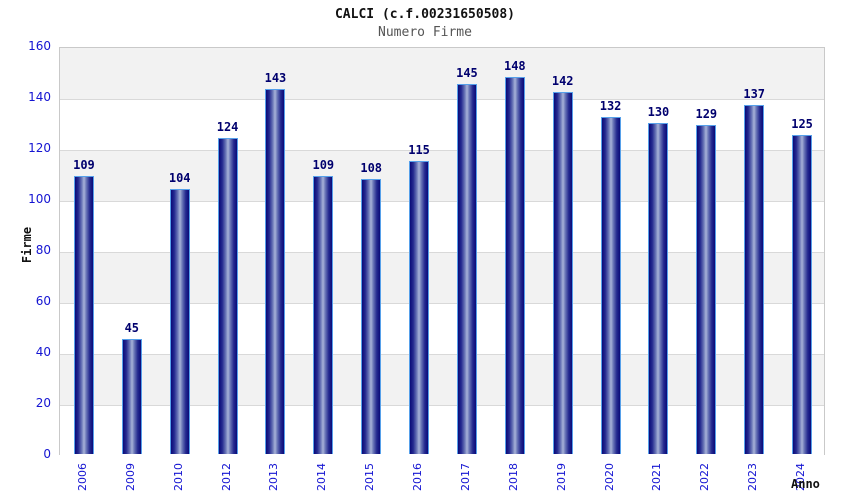 This screenshot has height=500, width=850. What do you see at coordinates (39, 97) in the screenshot?
I see `y-tick-label: 140` at bounding box center [39, 97].